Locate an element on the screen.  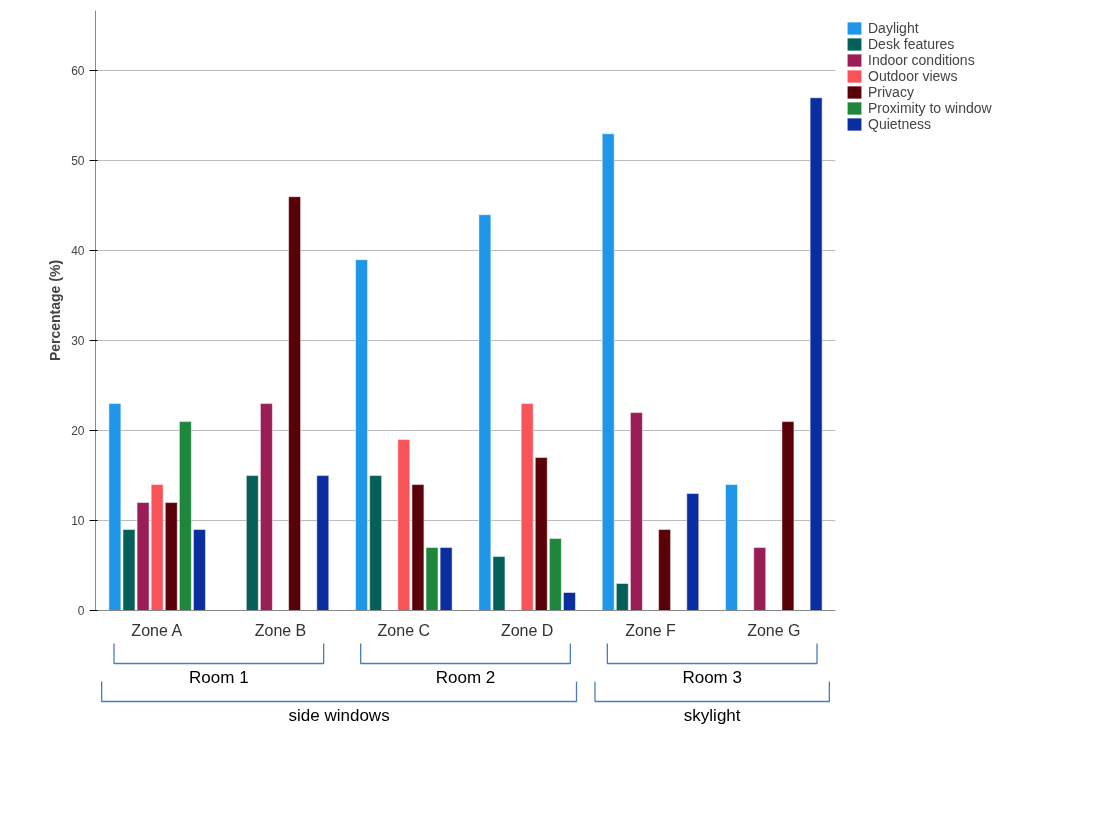
y-tick-label: 30 is located at coordinates (78, 341).